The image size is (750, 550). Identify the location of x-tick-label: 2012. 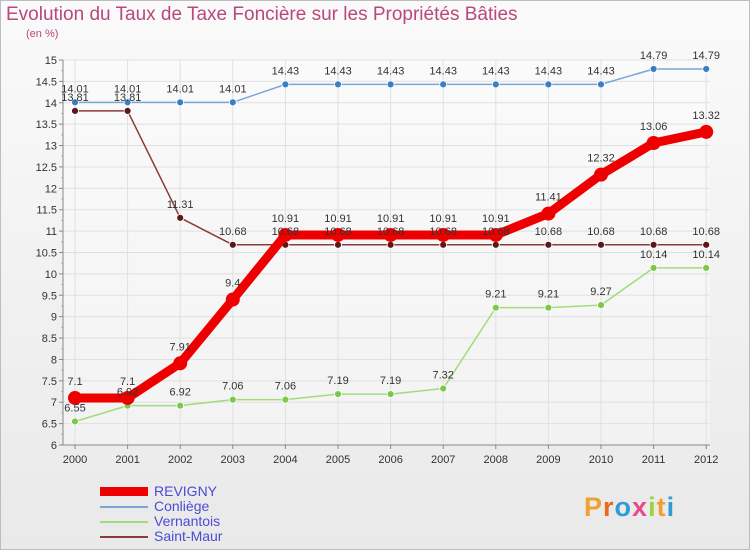
(706, 460).